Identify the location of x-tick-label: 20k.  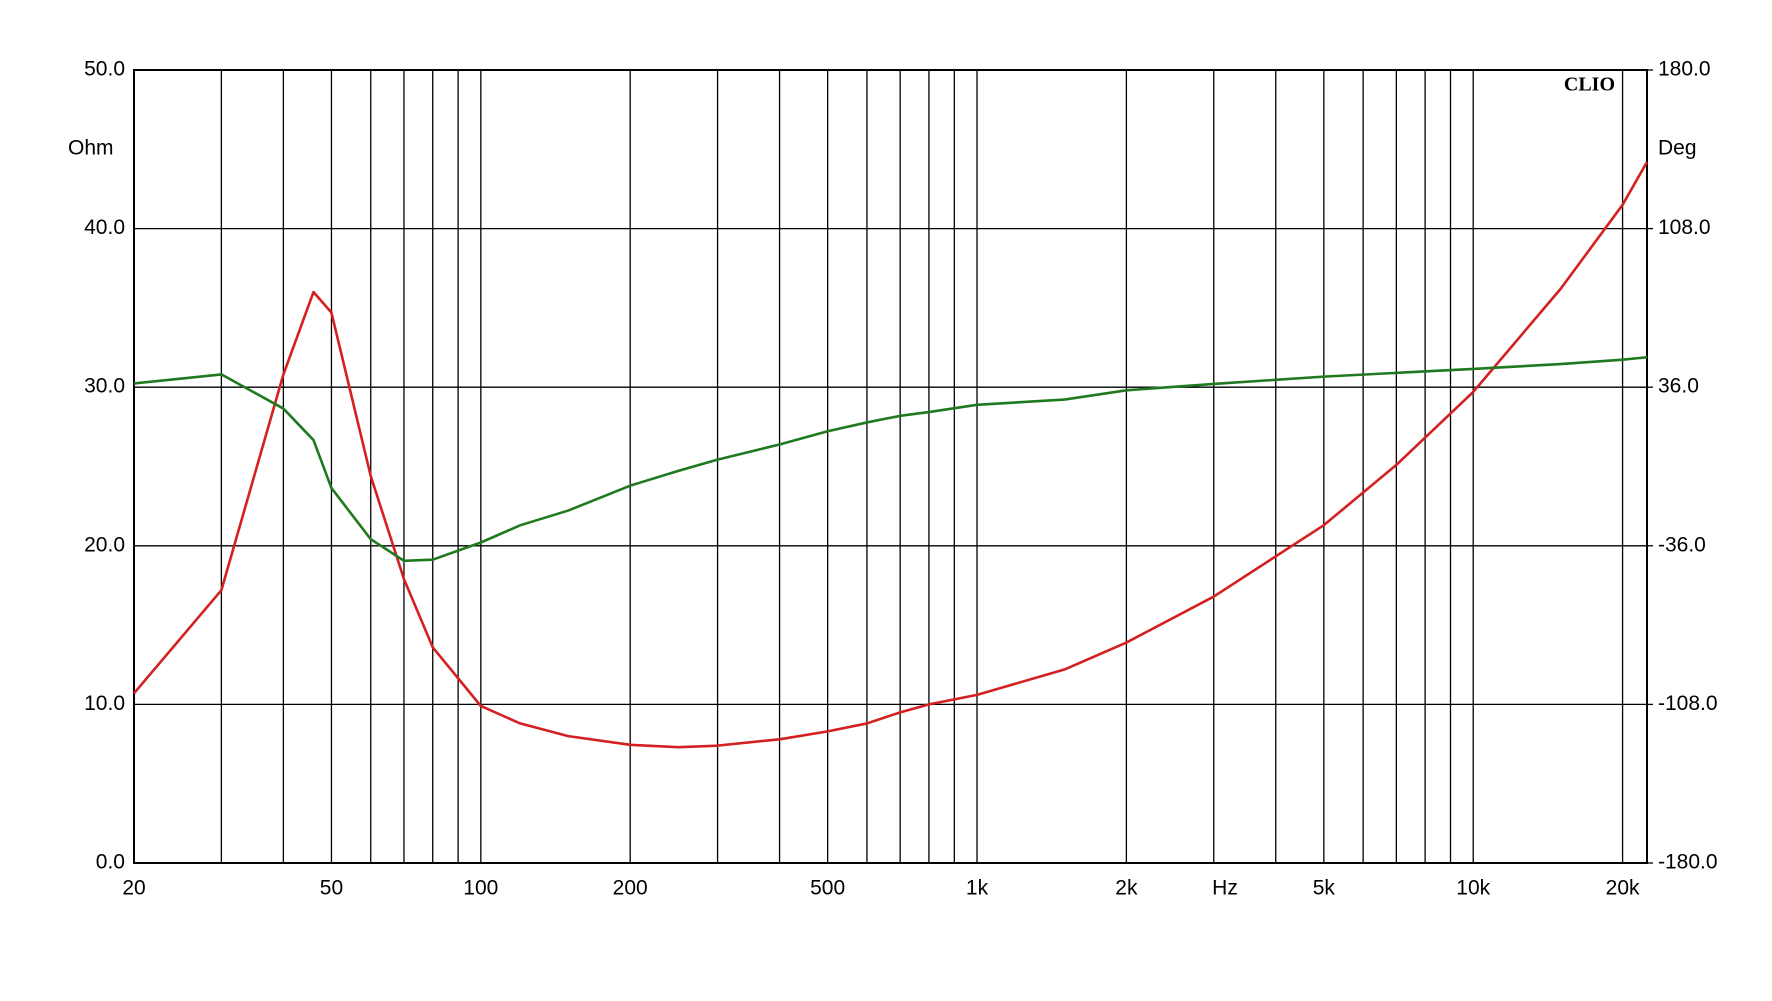
(1623, 888).